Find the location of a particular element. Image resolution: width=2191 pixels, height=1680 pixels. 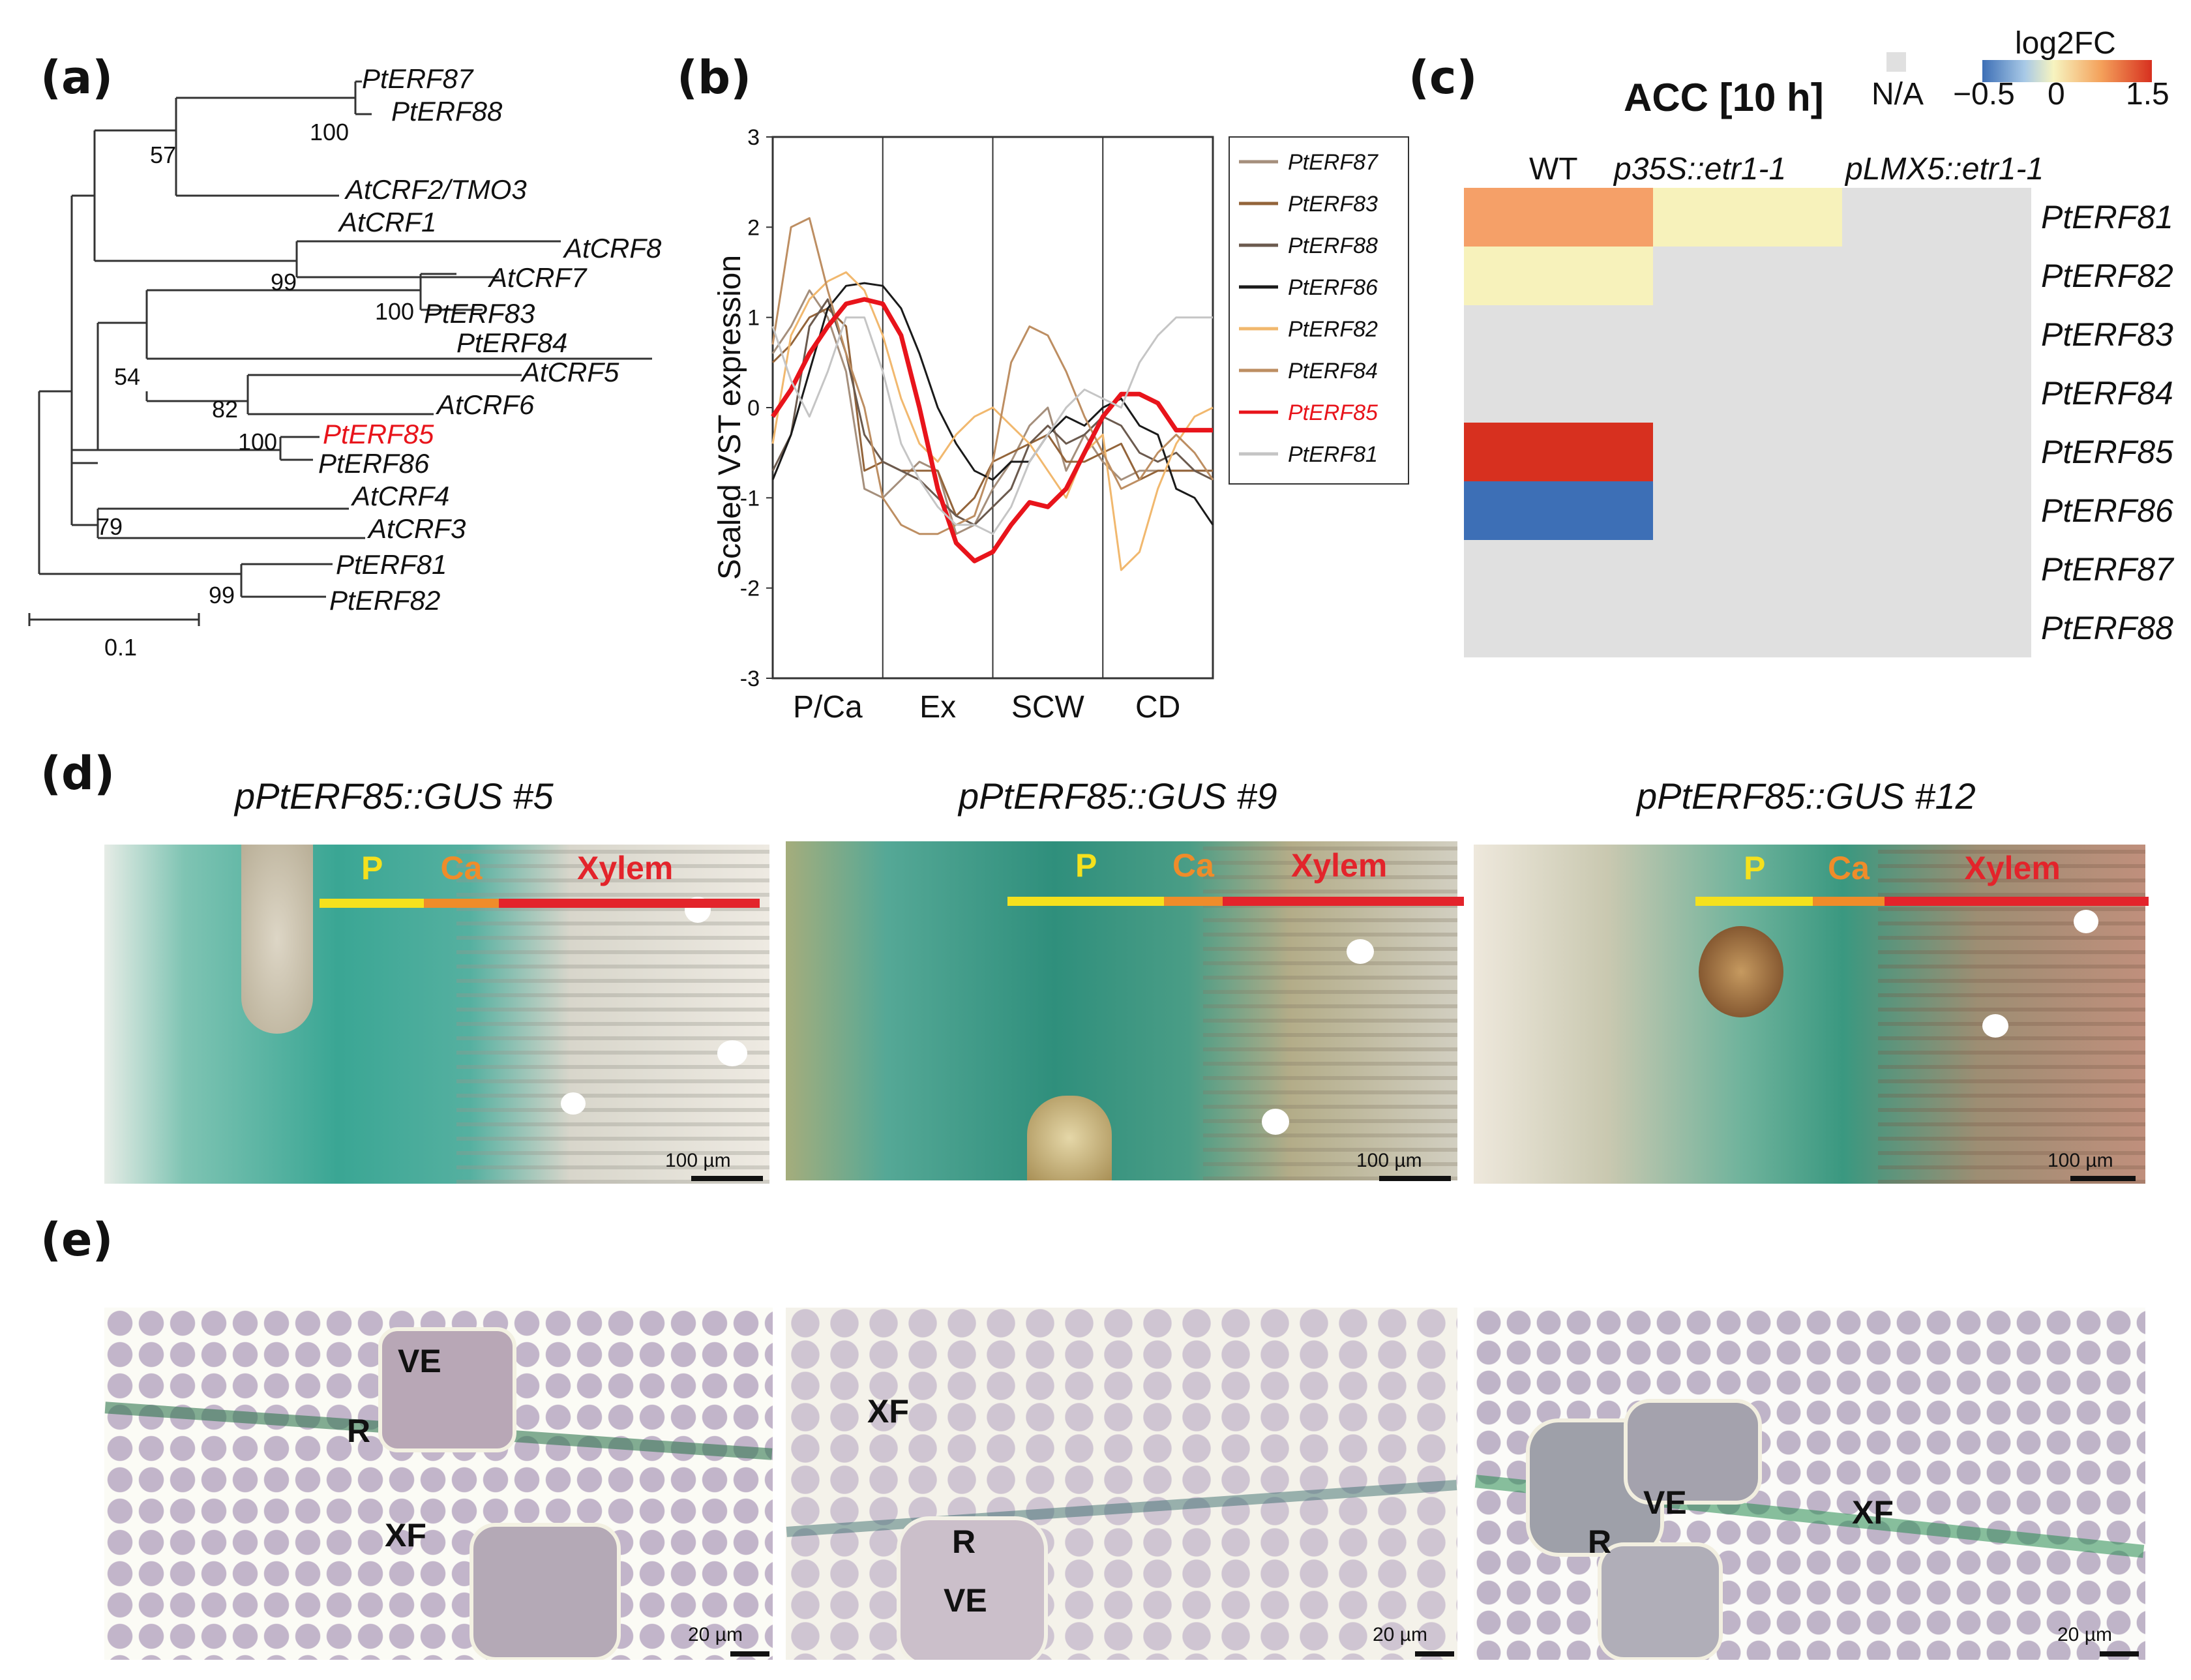

stage-label: P/Ca is located at coordinates (828, 708).